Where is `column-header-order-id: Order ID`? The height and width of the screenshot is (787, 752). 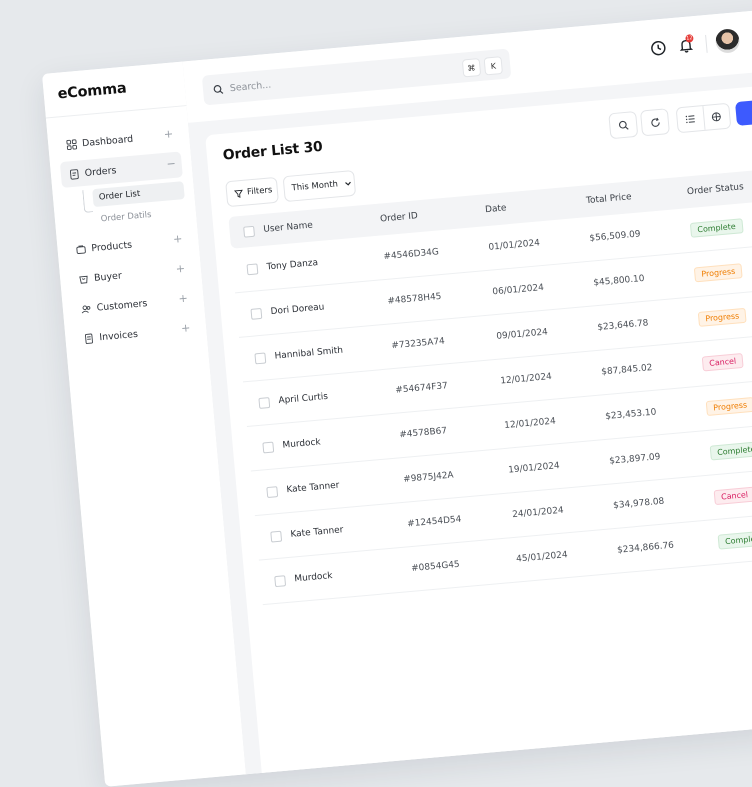 column-header-order-id: Order ID is located at coordinates (399, 217).